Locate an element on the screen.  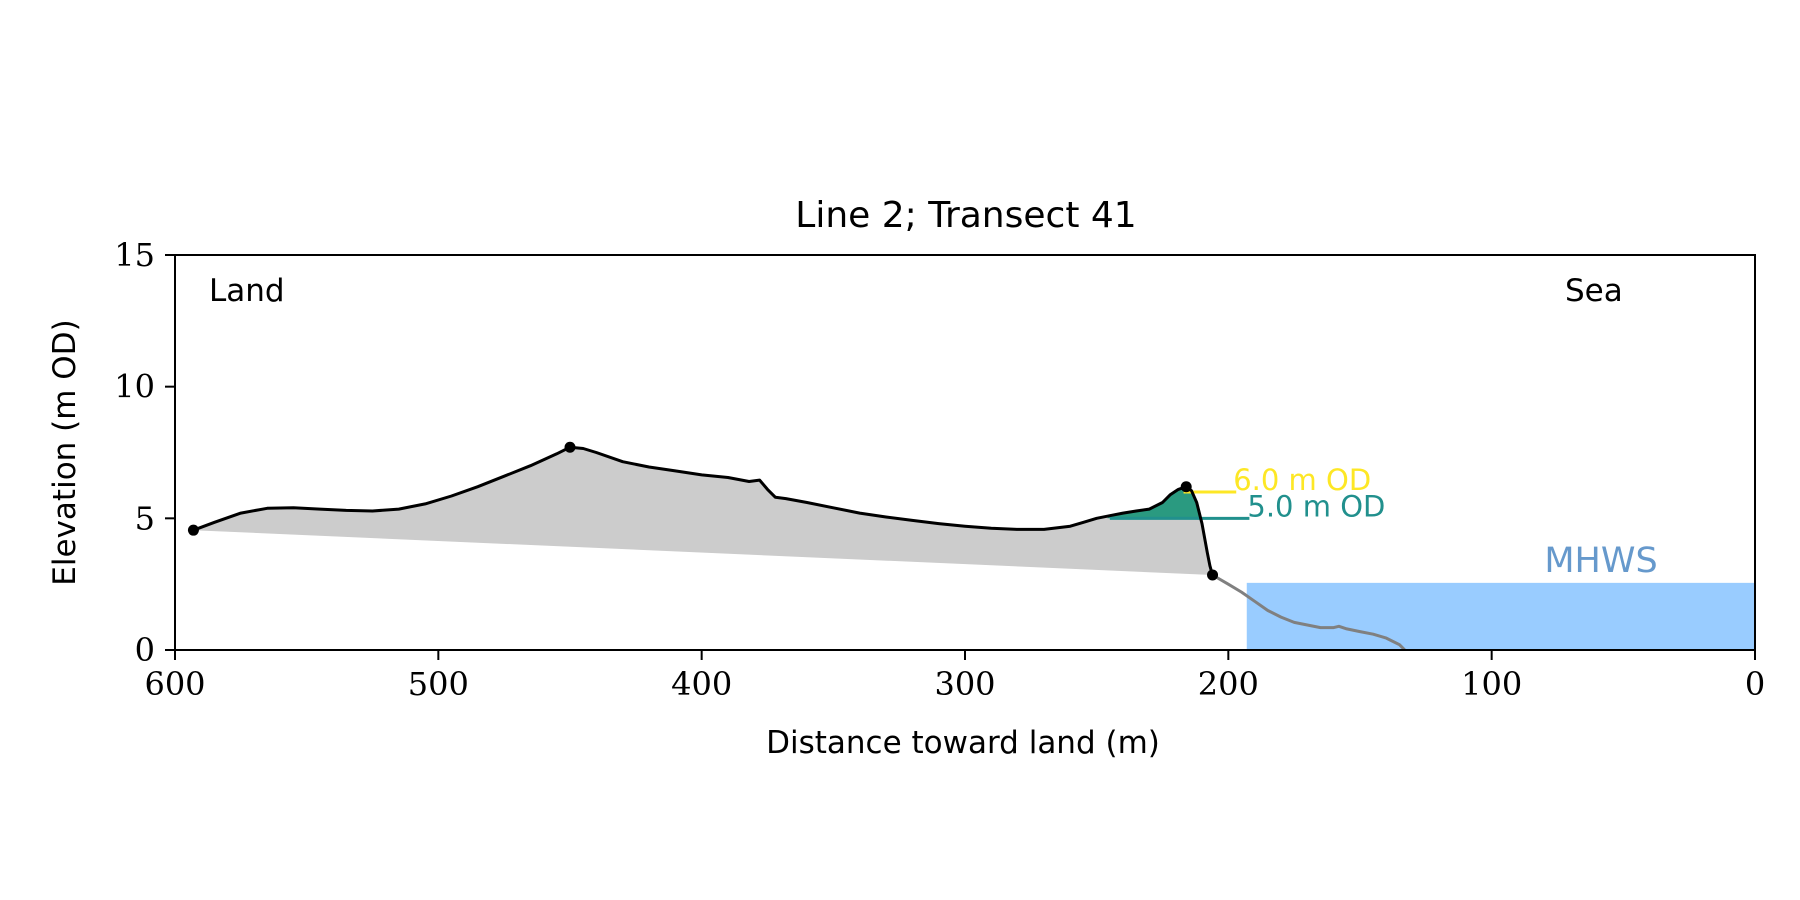
volume-above-5m-fill is located at coordinates (1160, 502).